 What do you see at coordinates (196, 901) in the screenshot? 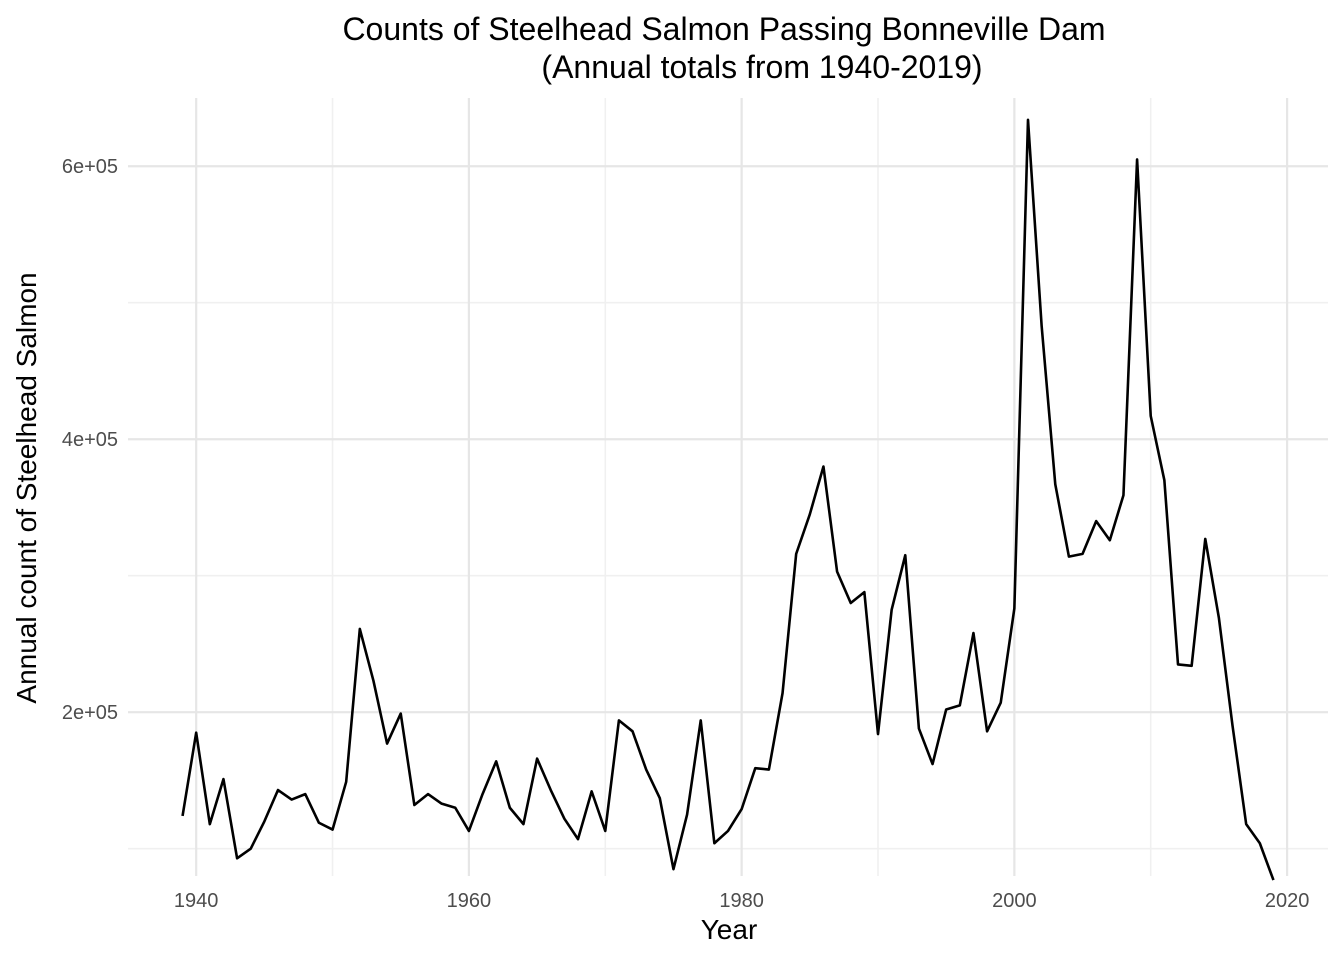
I see `x-tick-label: 1940` at bounding box center [196, 901].